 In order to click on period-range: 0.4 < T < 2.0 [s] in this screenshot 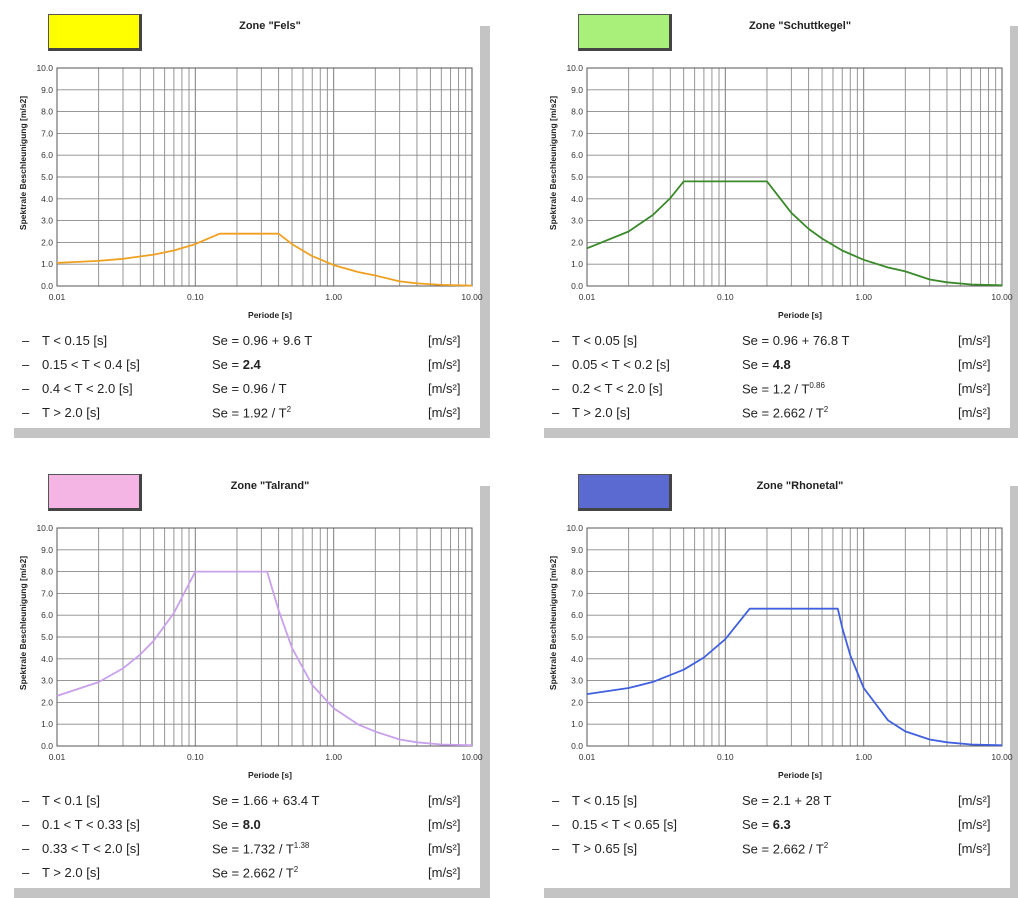, I will do `click(87, 388)`.